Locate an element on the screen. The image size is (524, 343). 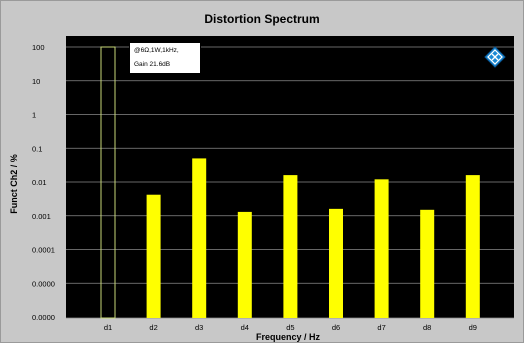
bar-d7 is located at coordinates (381, 248).